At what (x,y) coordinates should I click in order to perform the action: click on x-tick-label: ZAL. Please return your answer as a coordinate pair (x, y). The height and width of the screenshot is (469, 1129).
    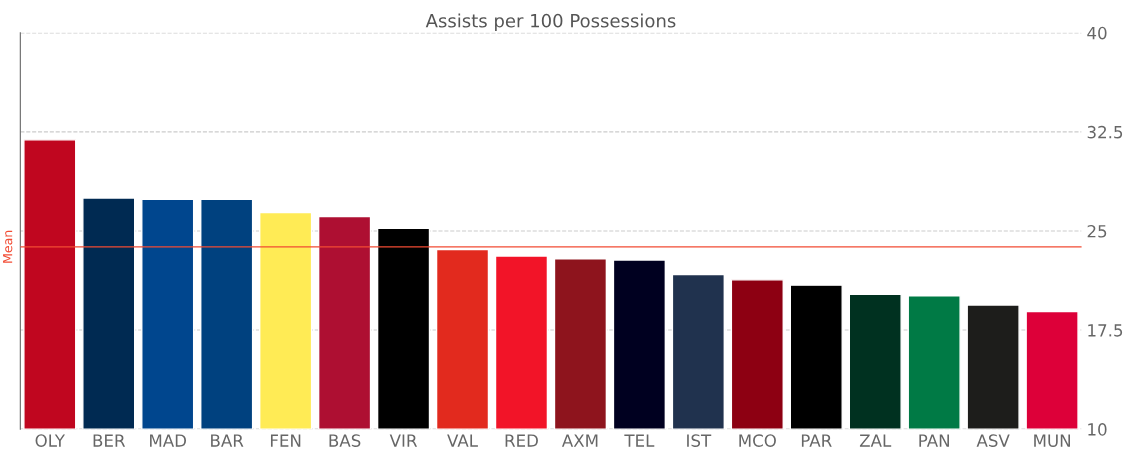
    Looking at the image, I should click on (875, 440).